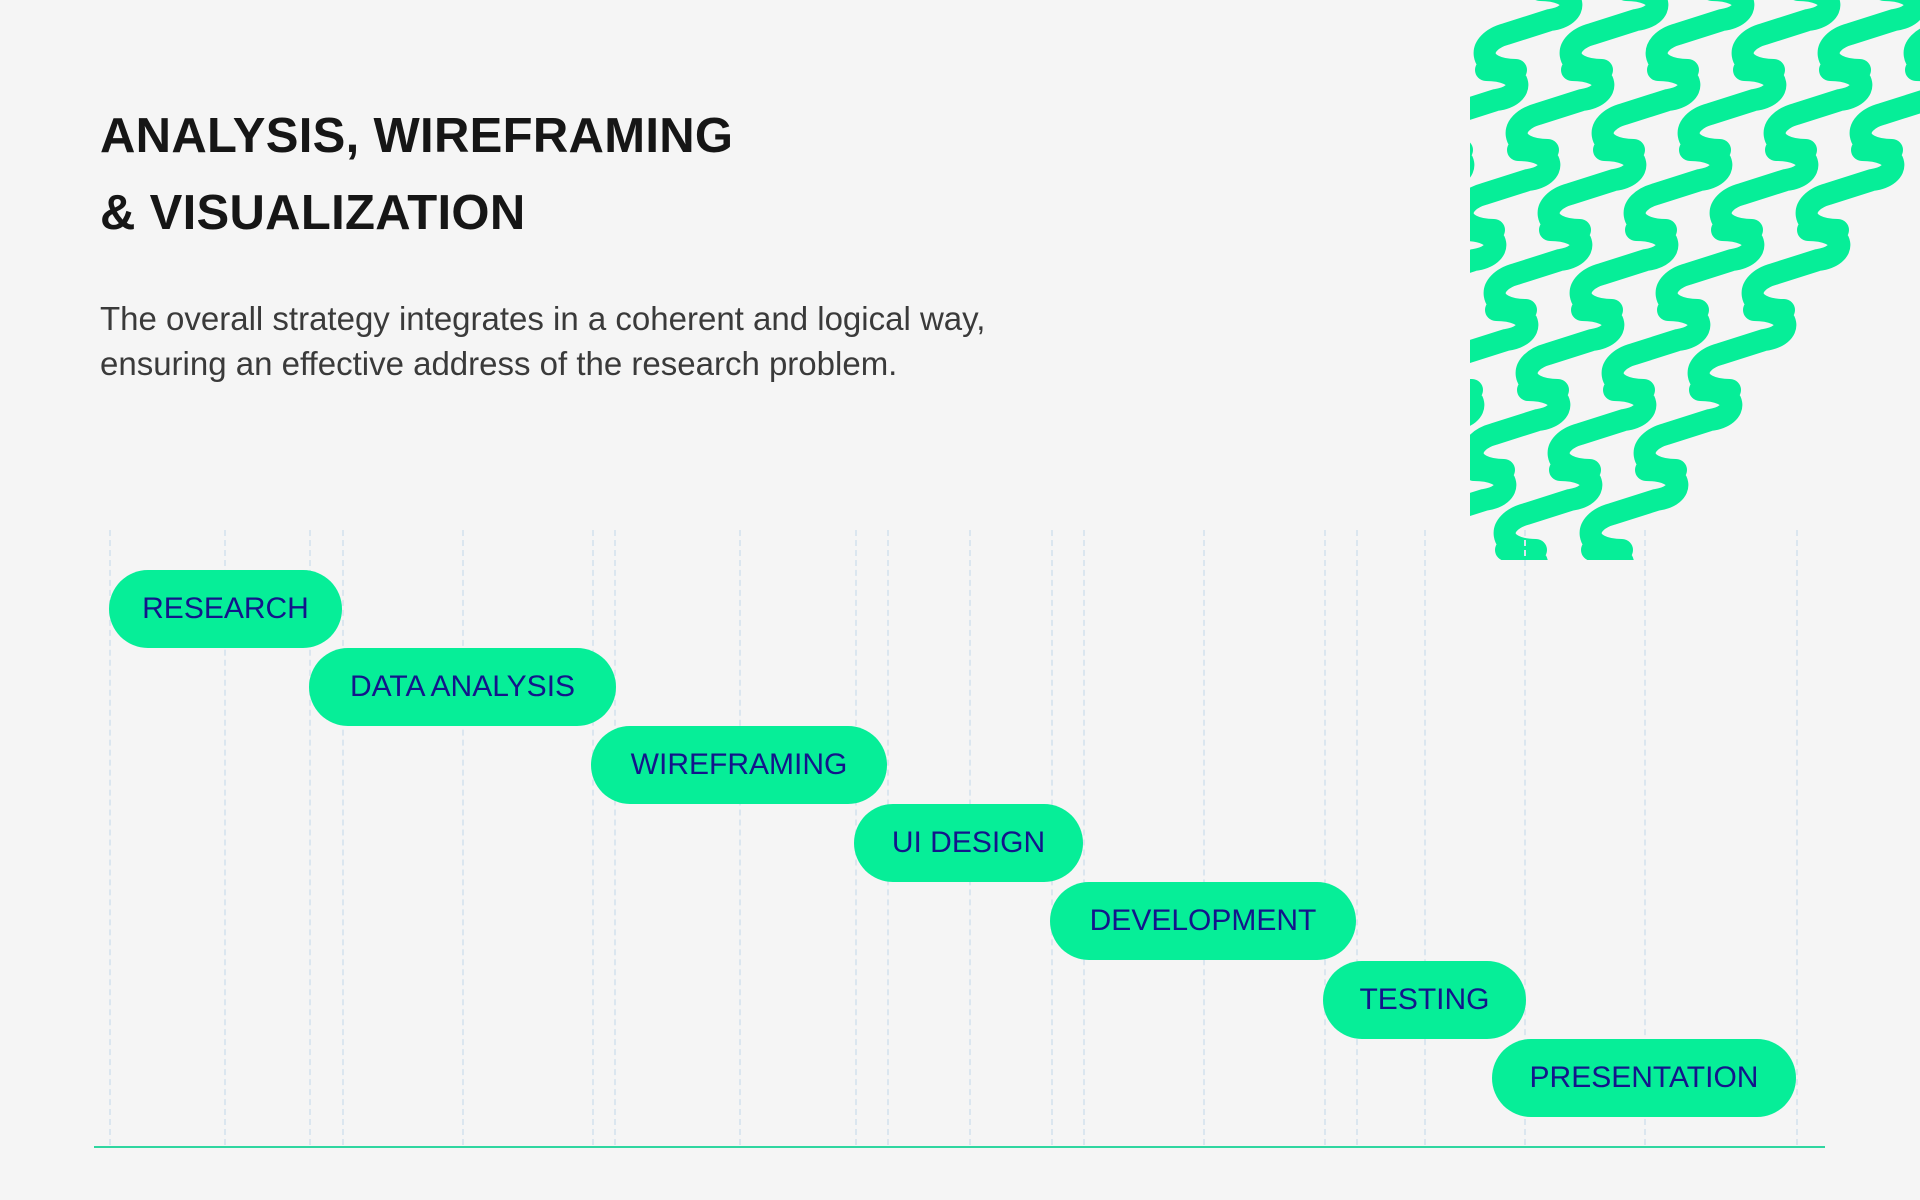  I want to click on green-wave-pattern-icon, so click(1695, 280).